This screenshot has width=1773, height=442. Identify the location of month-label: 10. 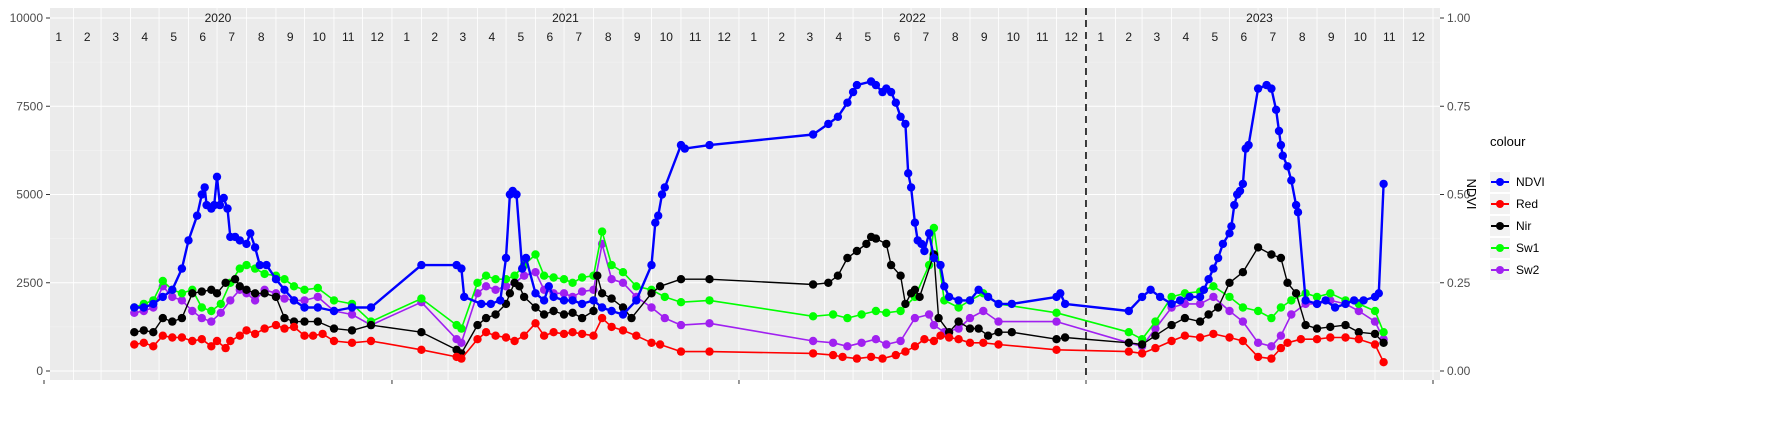
(667, 37).